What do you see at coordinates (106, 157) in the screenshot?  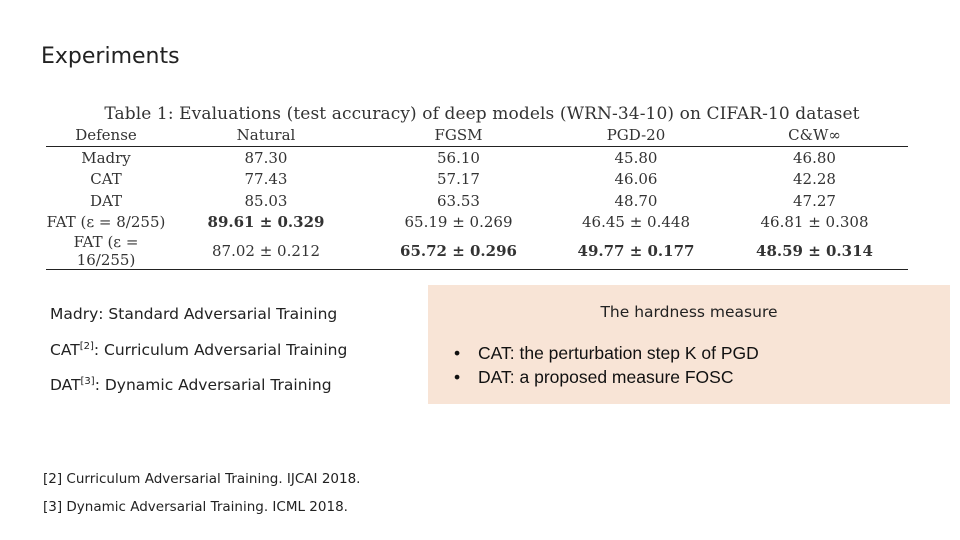 I see `row-defense-cell: Madry` at bounding box center [106, 157].